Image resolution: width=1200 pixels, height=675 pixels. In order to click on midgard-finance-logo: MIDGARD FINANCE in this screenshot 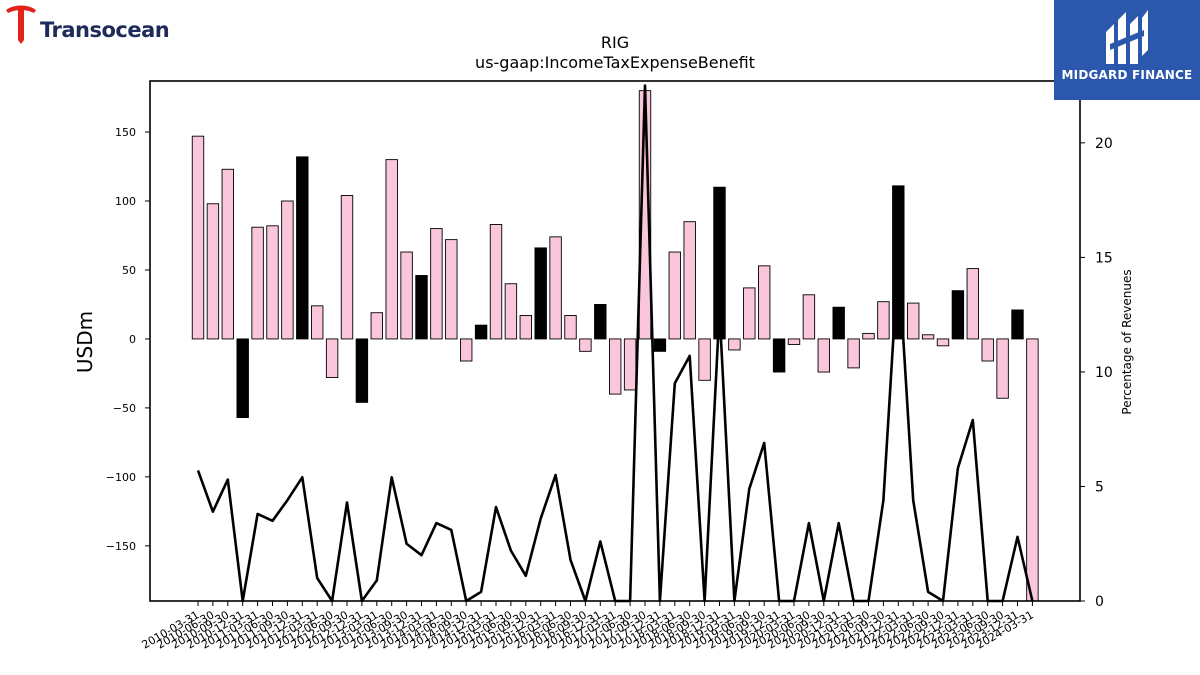, I will do `click(1127, 50)`.